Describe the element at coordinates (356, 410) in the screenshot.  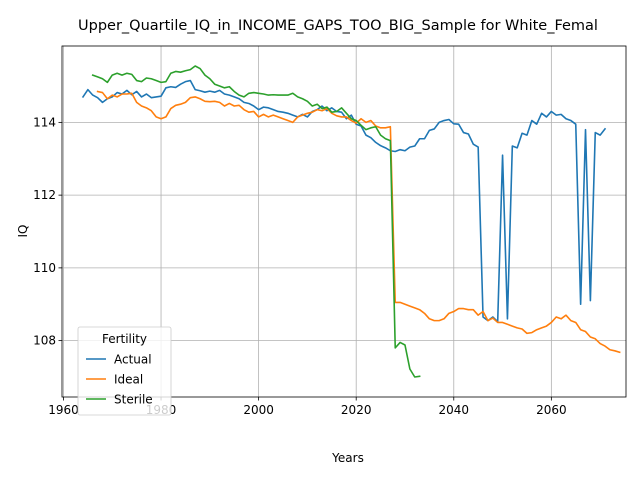
I see `x-tick-label: 2020` at that location.